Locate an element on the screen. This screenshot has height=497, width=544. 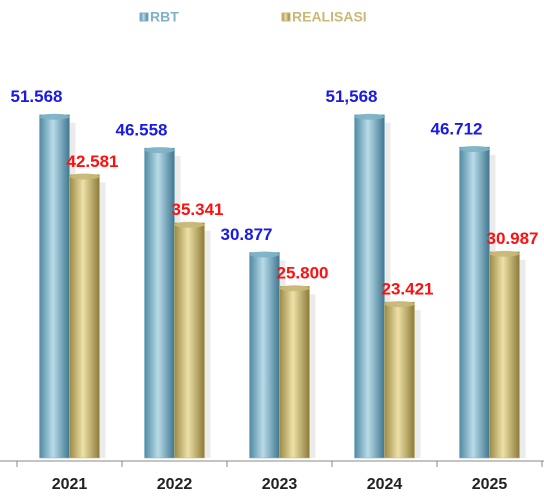
x-tick-label: 2023 is located at coordinates (280, 484).